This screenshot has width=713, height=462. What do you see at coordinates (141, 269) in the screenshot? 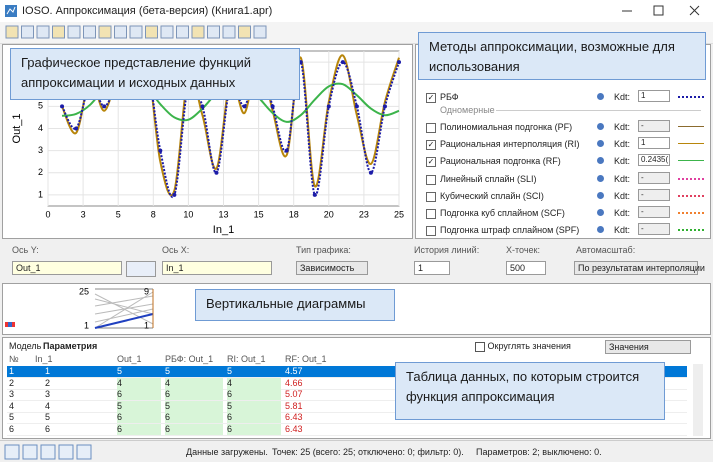
I see `swap-button` at bounding box center [141, 269].